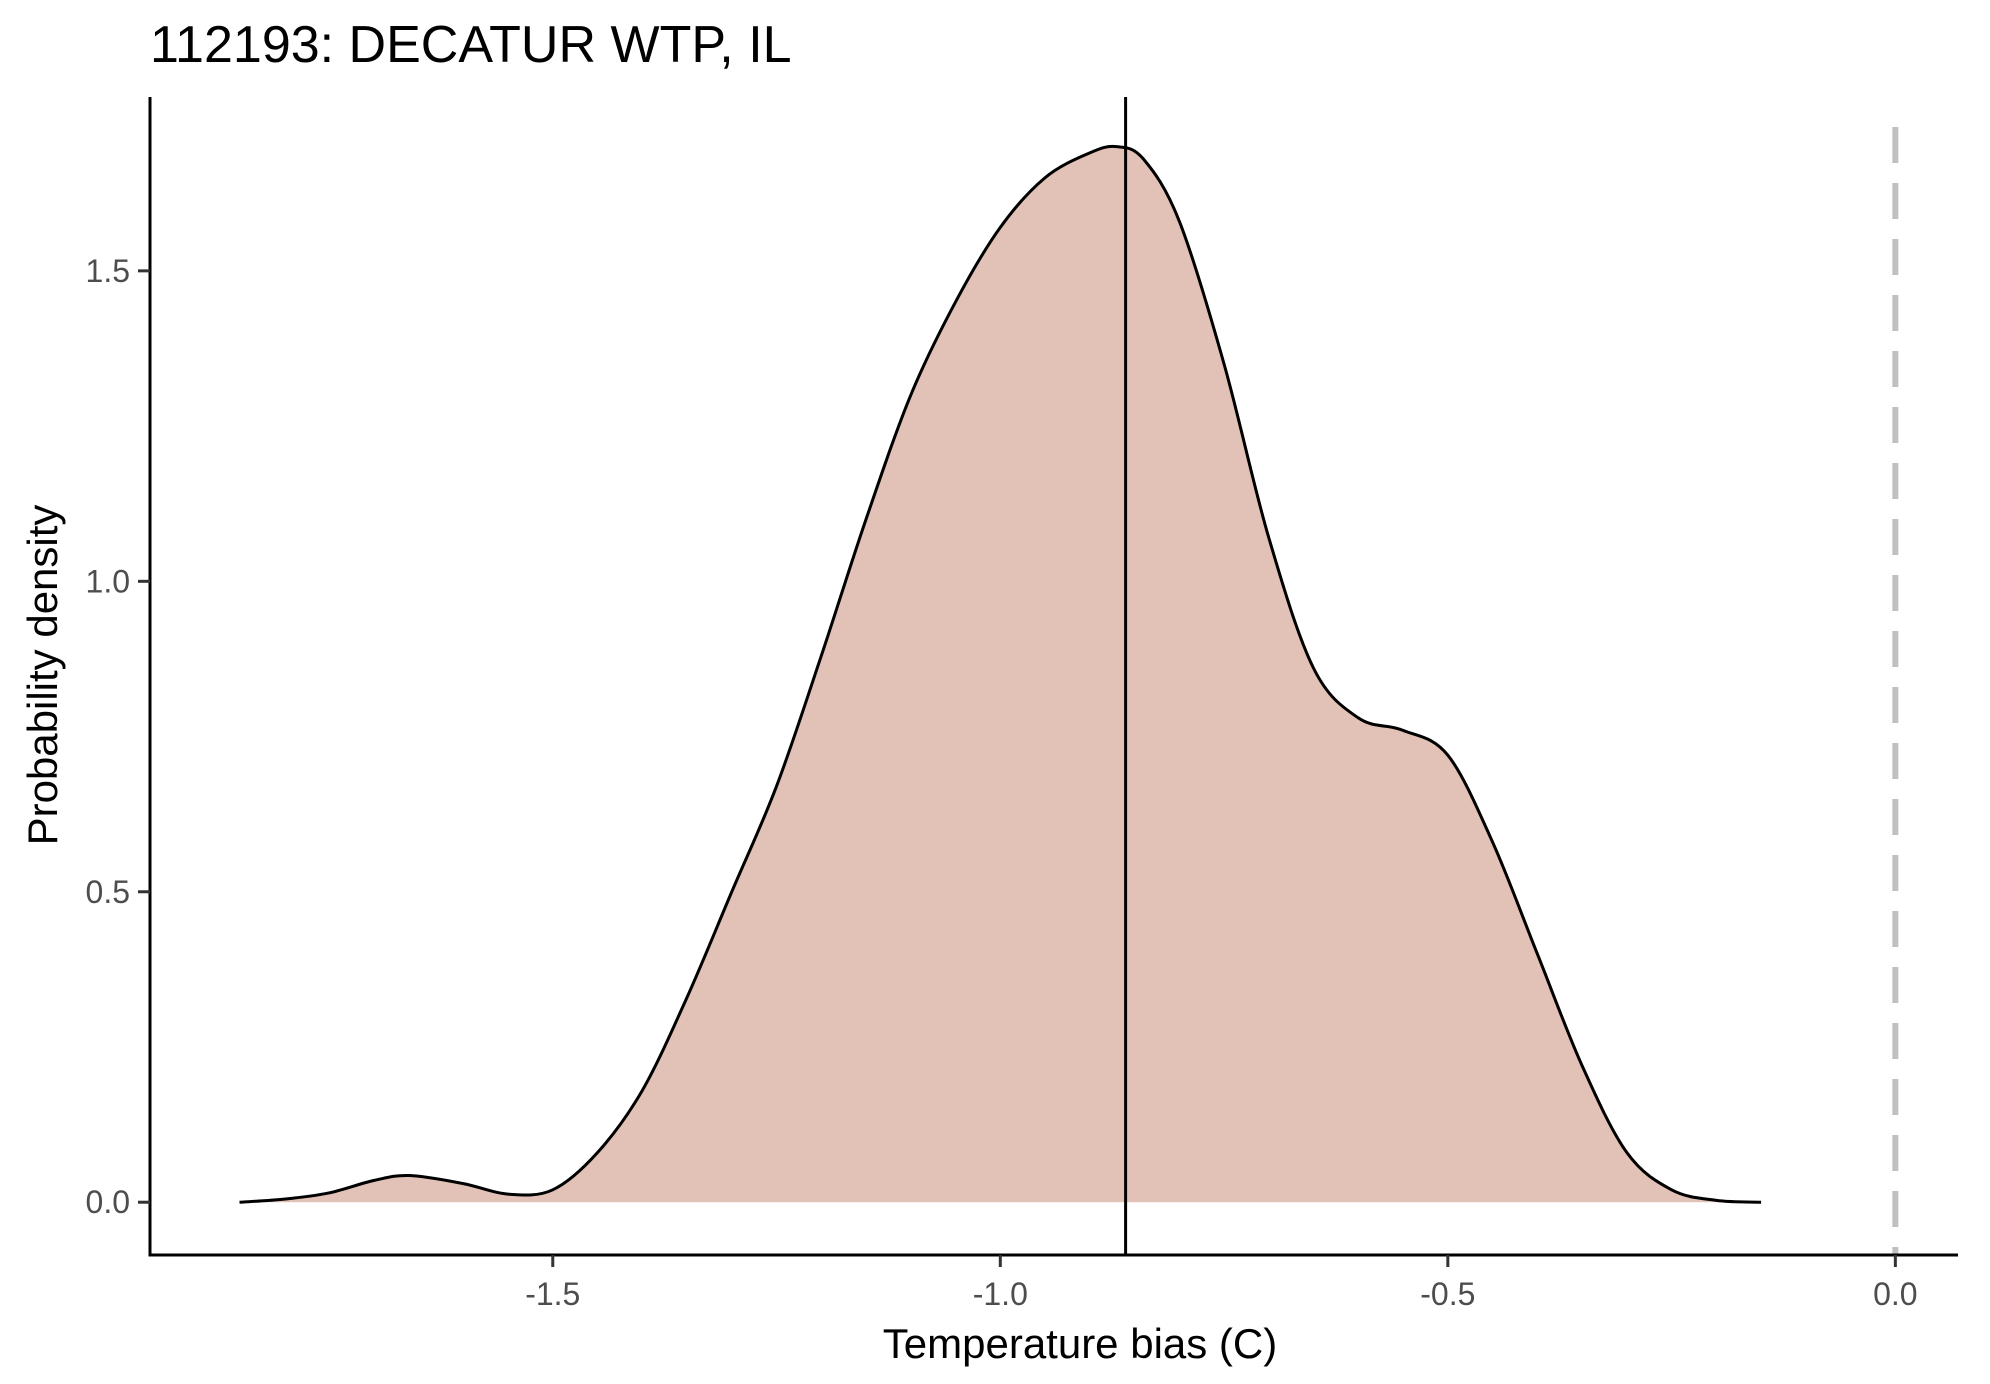  Describe the element at coordinates (471, 45) in the screenshot. I see `chart-title: 112193: DECATUR WTP, IL` at that location.